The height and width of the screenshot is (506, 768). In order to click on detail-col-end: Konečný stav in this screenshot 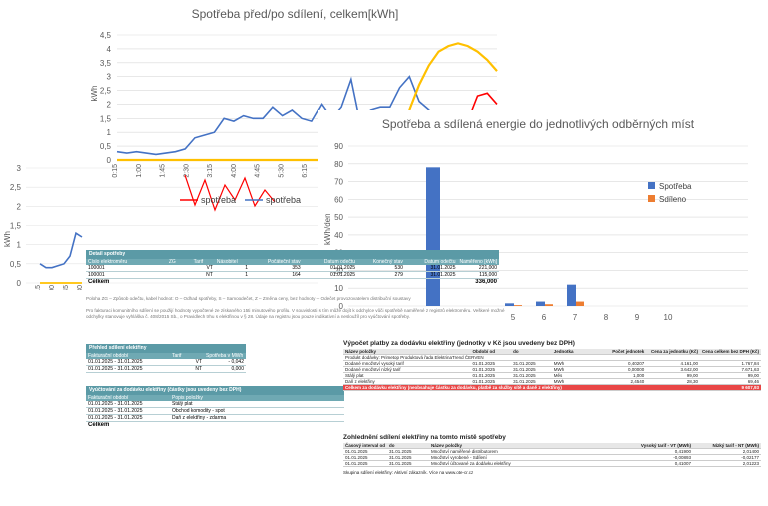, I will do `click(387, 262)`.